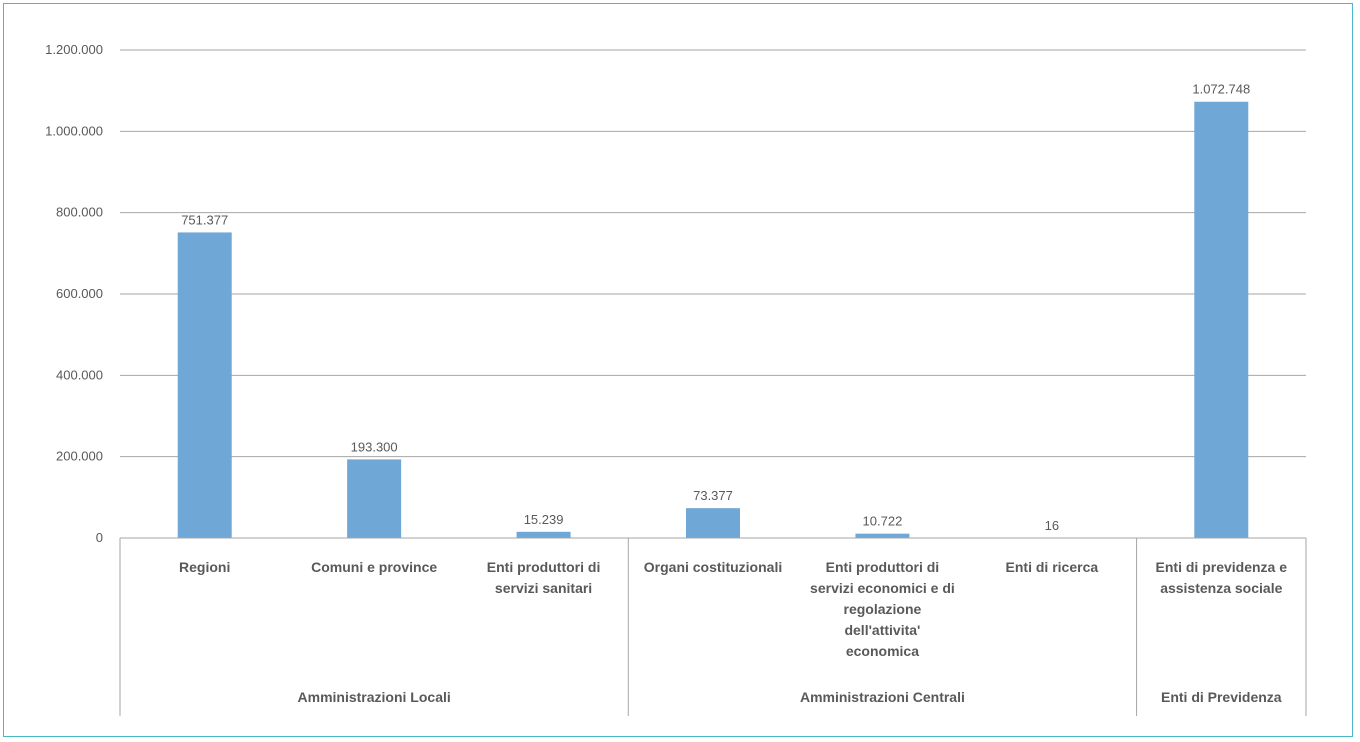  Describe the element at coordinates (204, 567) in the screenshot. I see `category-label: Regioni` at that location.